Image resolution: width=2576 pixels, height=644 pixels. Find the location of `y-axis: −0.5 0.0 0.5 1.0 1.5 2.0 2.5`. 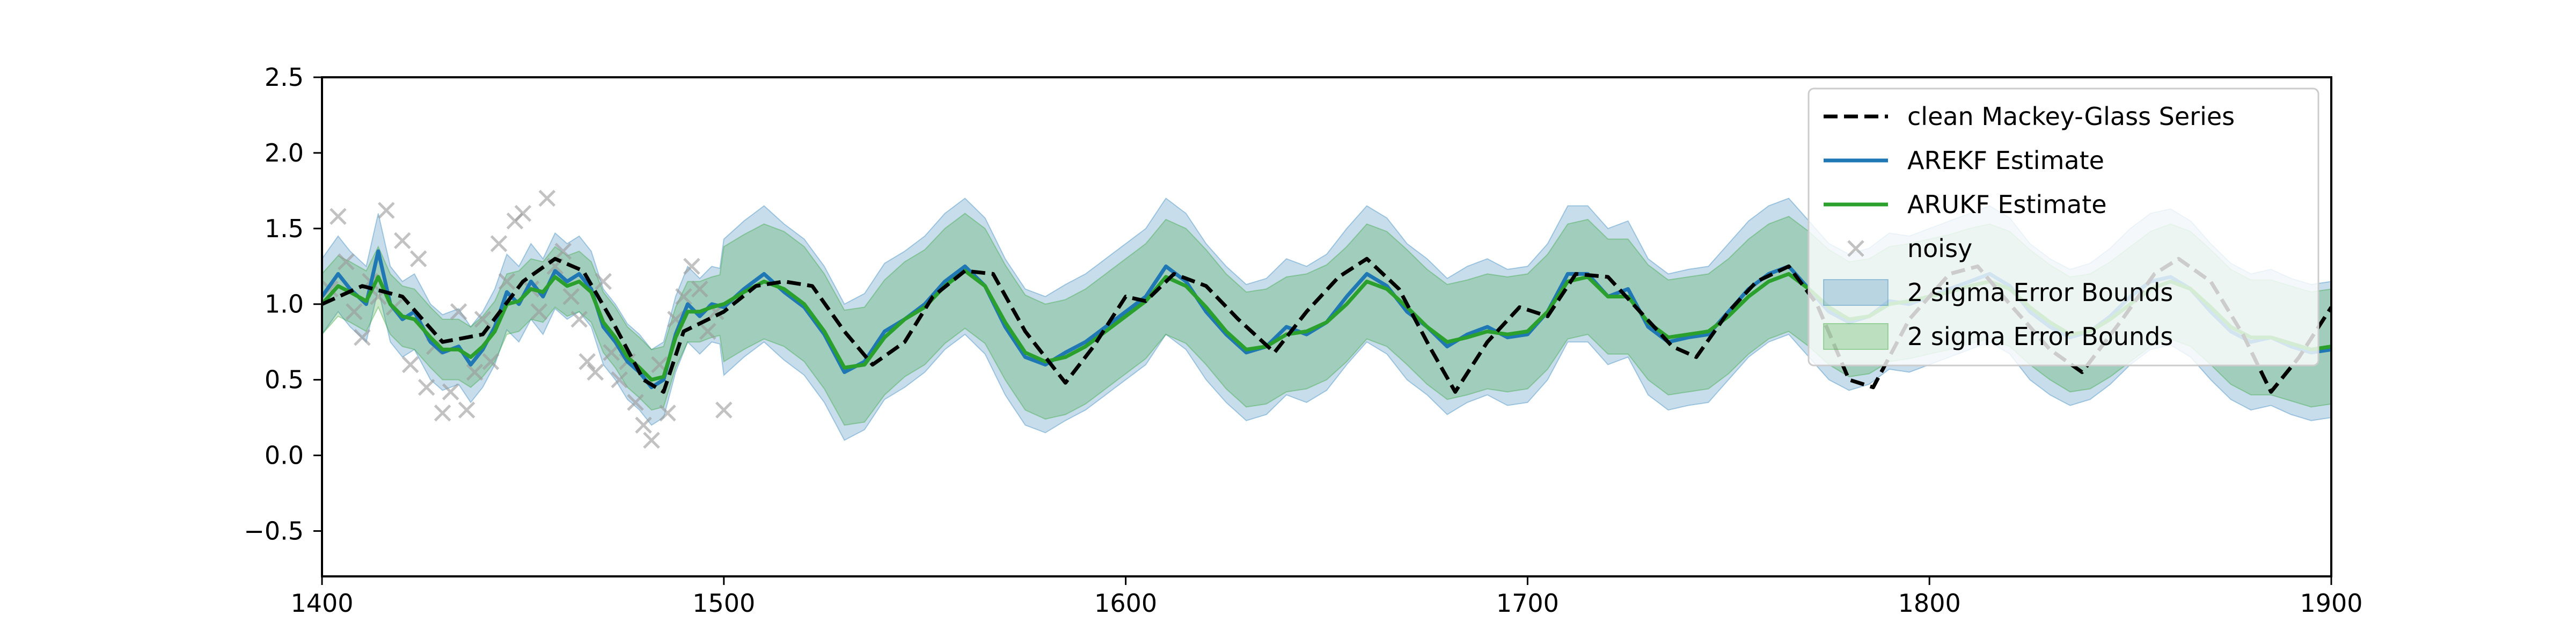

y-axis: −0.5 0.0 0.5 1.0 1.5 2.0 2.5 is located at coordinates (283, 304).